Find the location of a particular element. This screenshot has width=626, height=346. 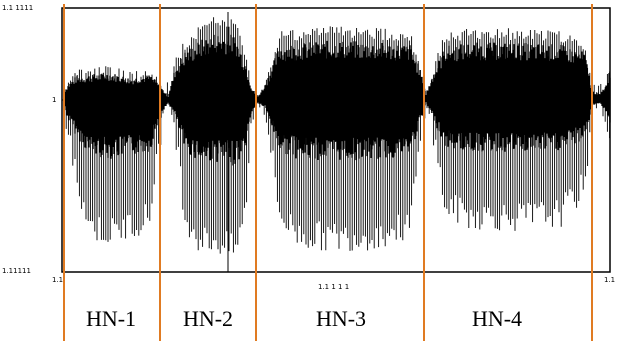

y-tick-mid: 1 is located at coordinates (54, 100).